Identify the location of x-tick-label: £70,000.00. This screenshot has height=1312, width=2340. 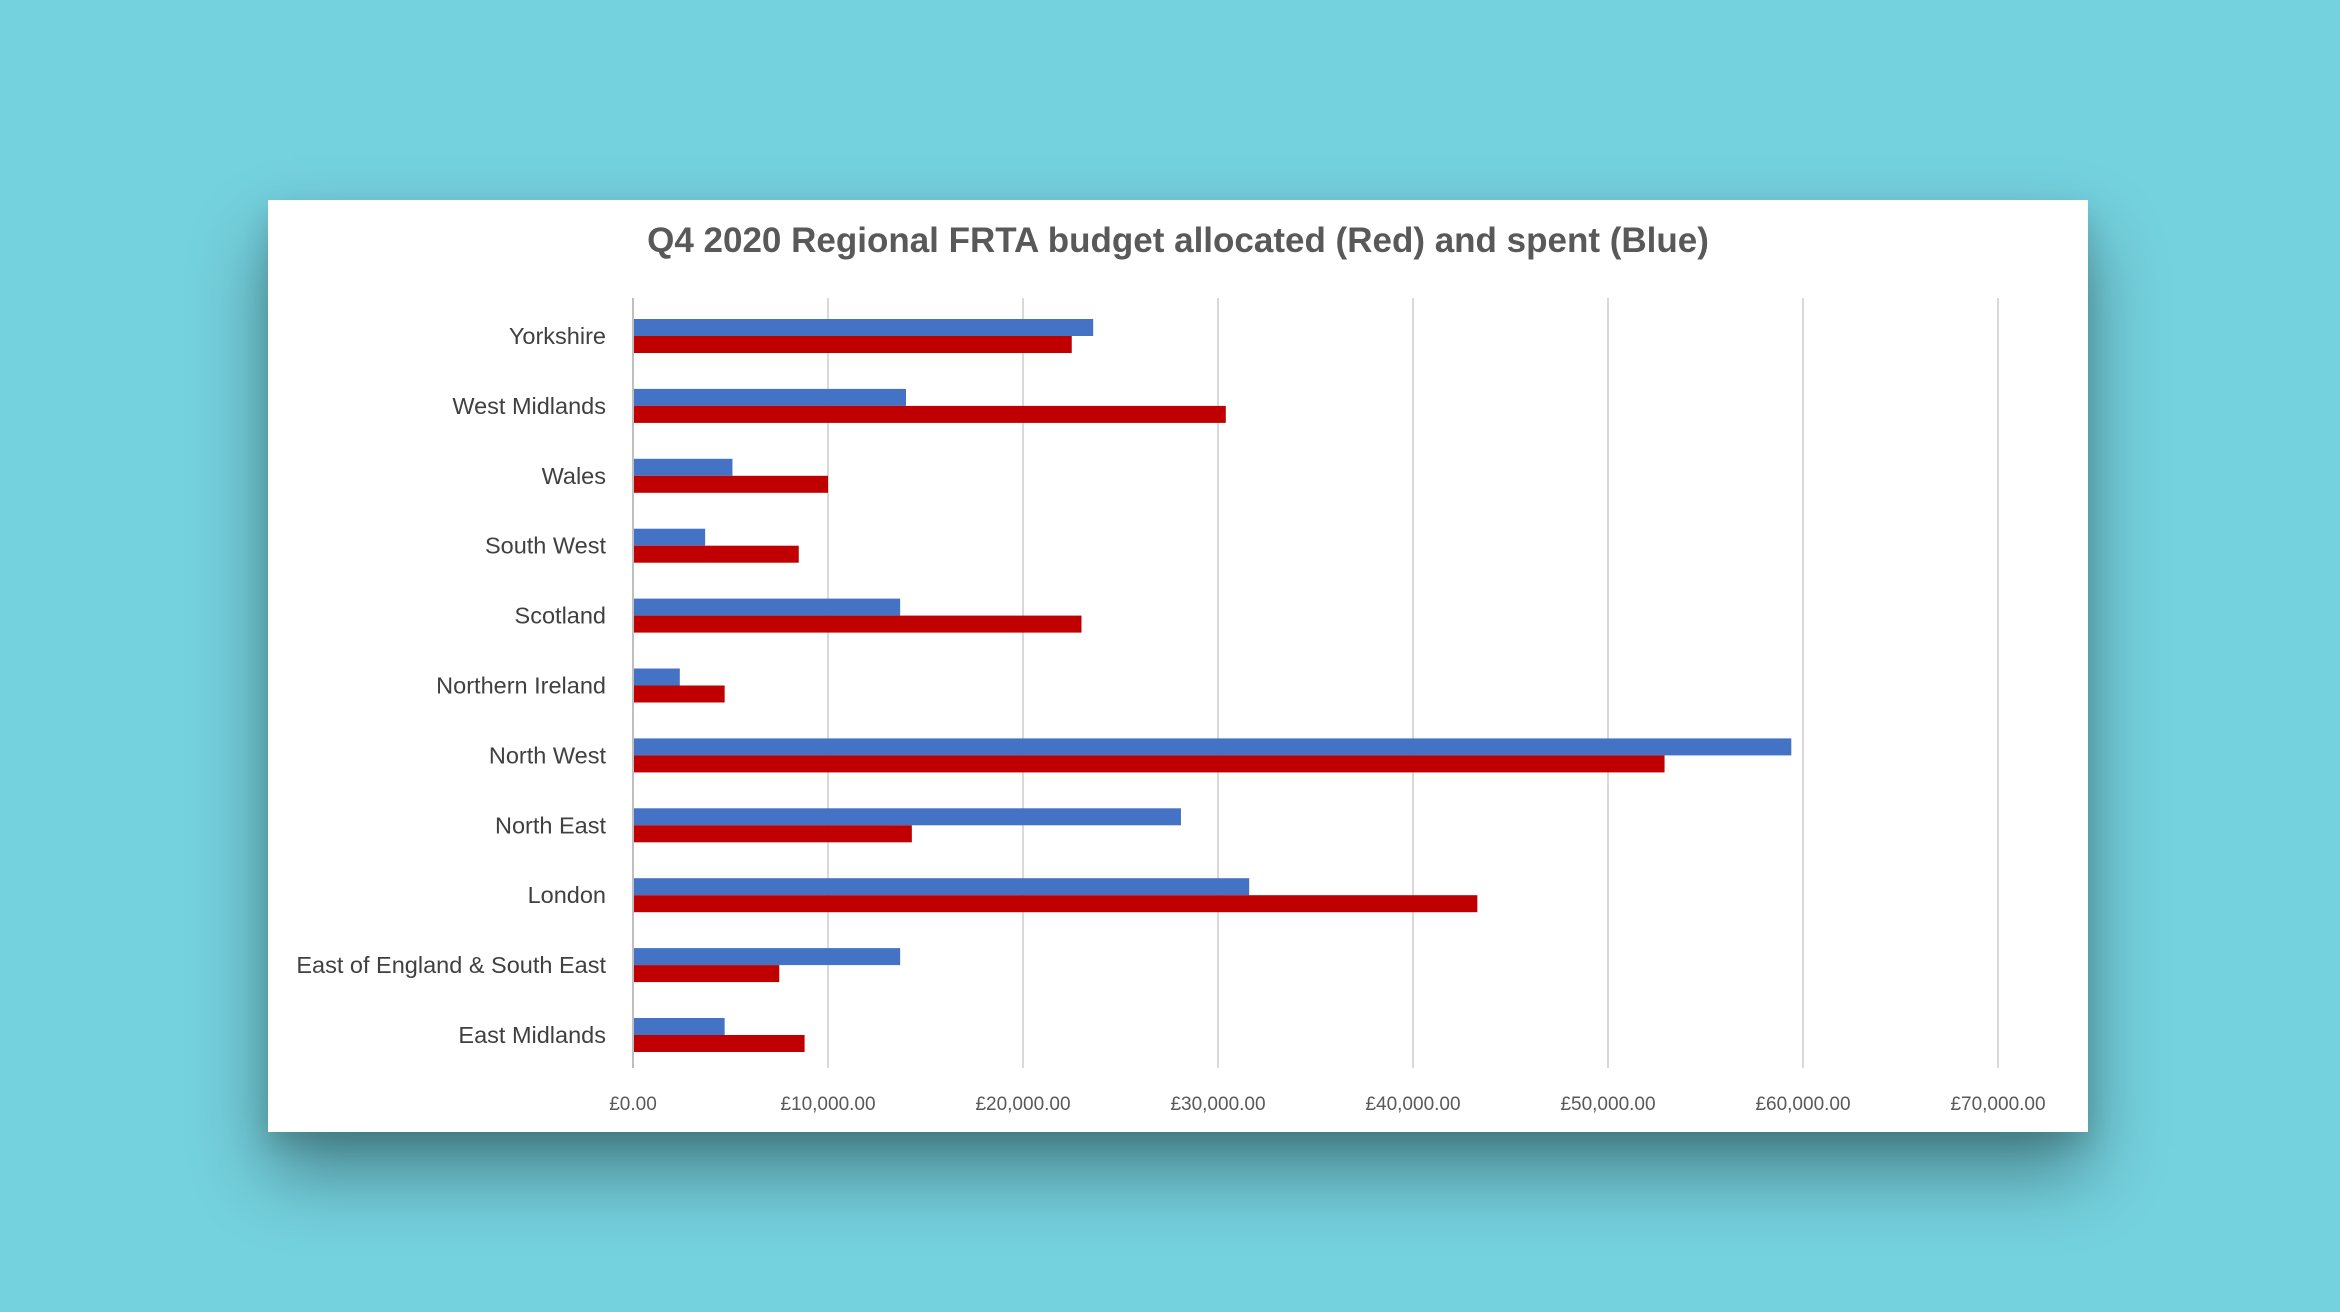
(1997, 1104).